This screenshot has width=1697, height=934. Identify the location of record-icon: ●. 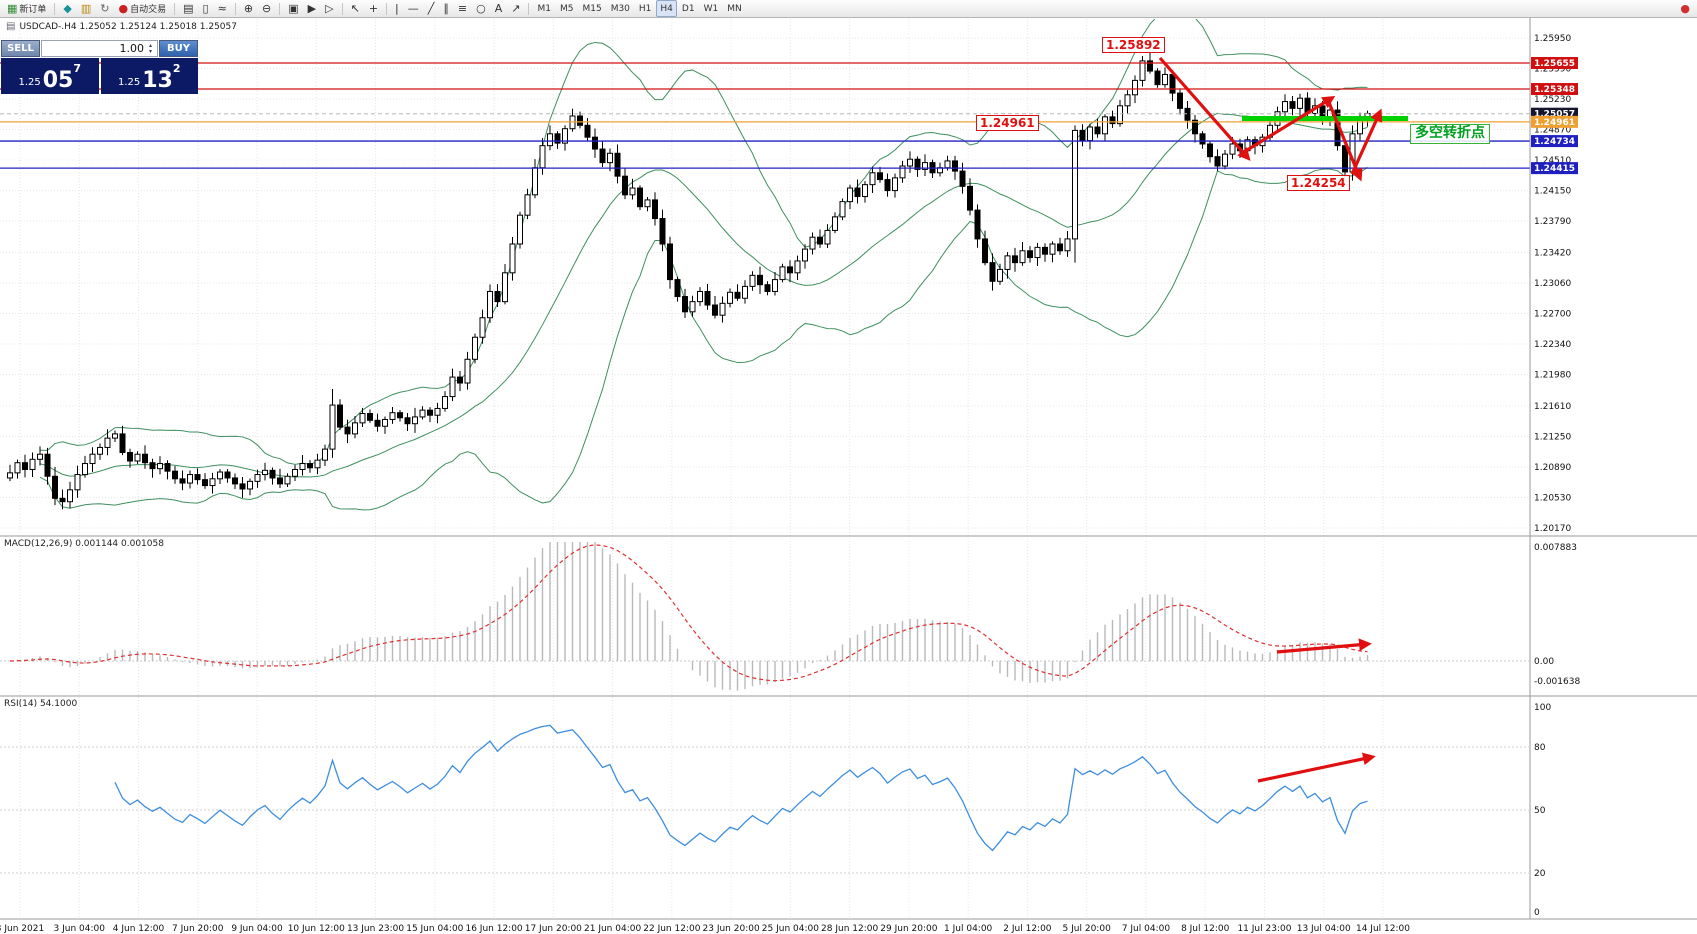
(1685, 8).